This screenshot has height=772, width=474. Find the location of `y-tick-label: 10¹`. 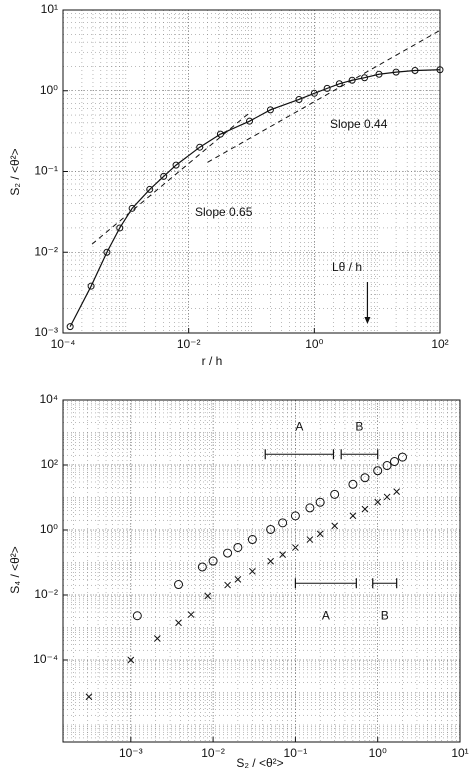

y-tick-label: 10¹ is located at coordinates (49, 9).